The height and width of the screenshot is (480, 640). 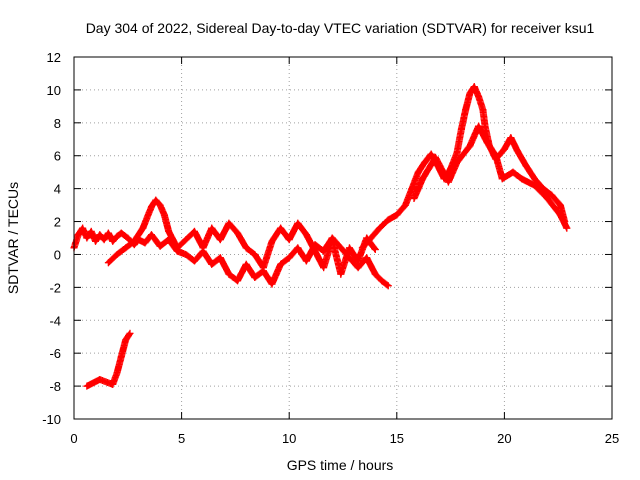 I want to click on y-tick-label: -8, so click(x=55, y=386).